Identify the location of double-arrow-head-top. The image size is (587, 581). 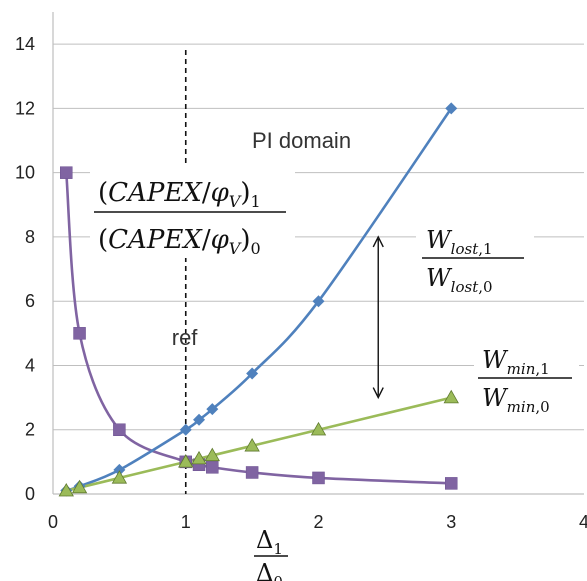
(378, 241).